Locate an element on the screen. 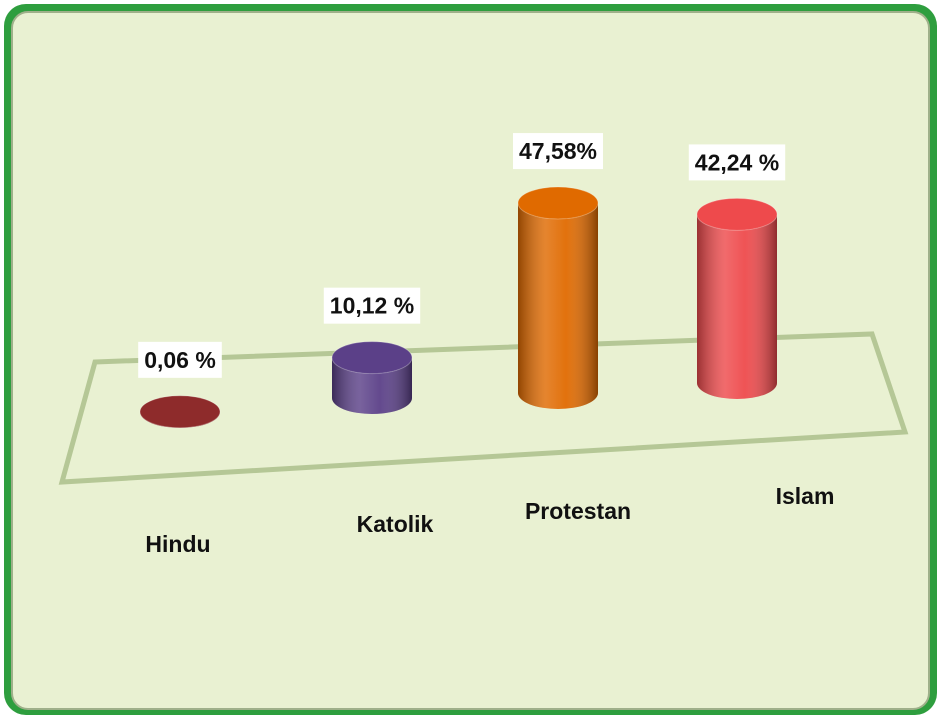  value-label: 47,58% is located at coordinates (558, 151).